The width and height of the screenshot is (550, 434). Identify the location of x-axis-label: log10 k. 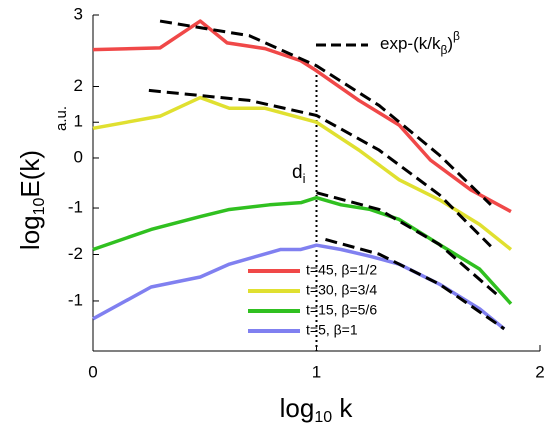
(317, 409).